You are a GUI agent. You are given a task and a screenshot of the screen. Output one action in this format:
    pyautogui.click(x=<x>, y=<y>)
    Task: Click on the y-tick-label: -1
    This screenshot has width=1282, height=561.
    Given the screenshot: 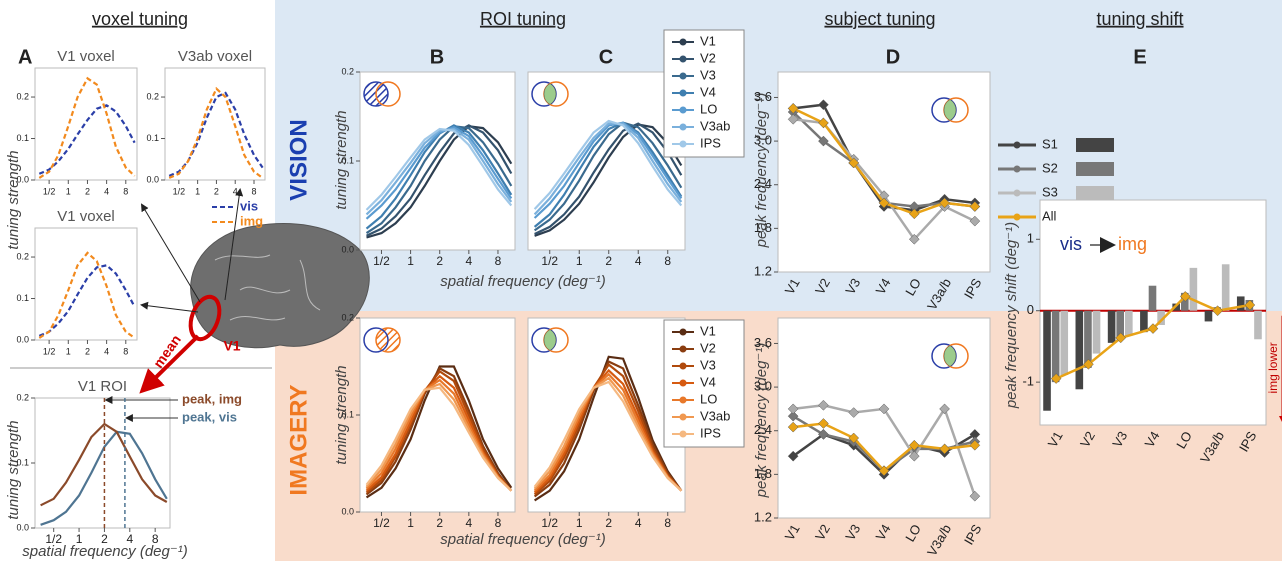 What is the action you would take?
    pyautogui.click(x=1028, y=381)
    